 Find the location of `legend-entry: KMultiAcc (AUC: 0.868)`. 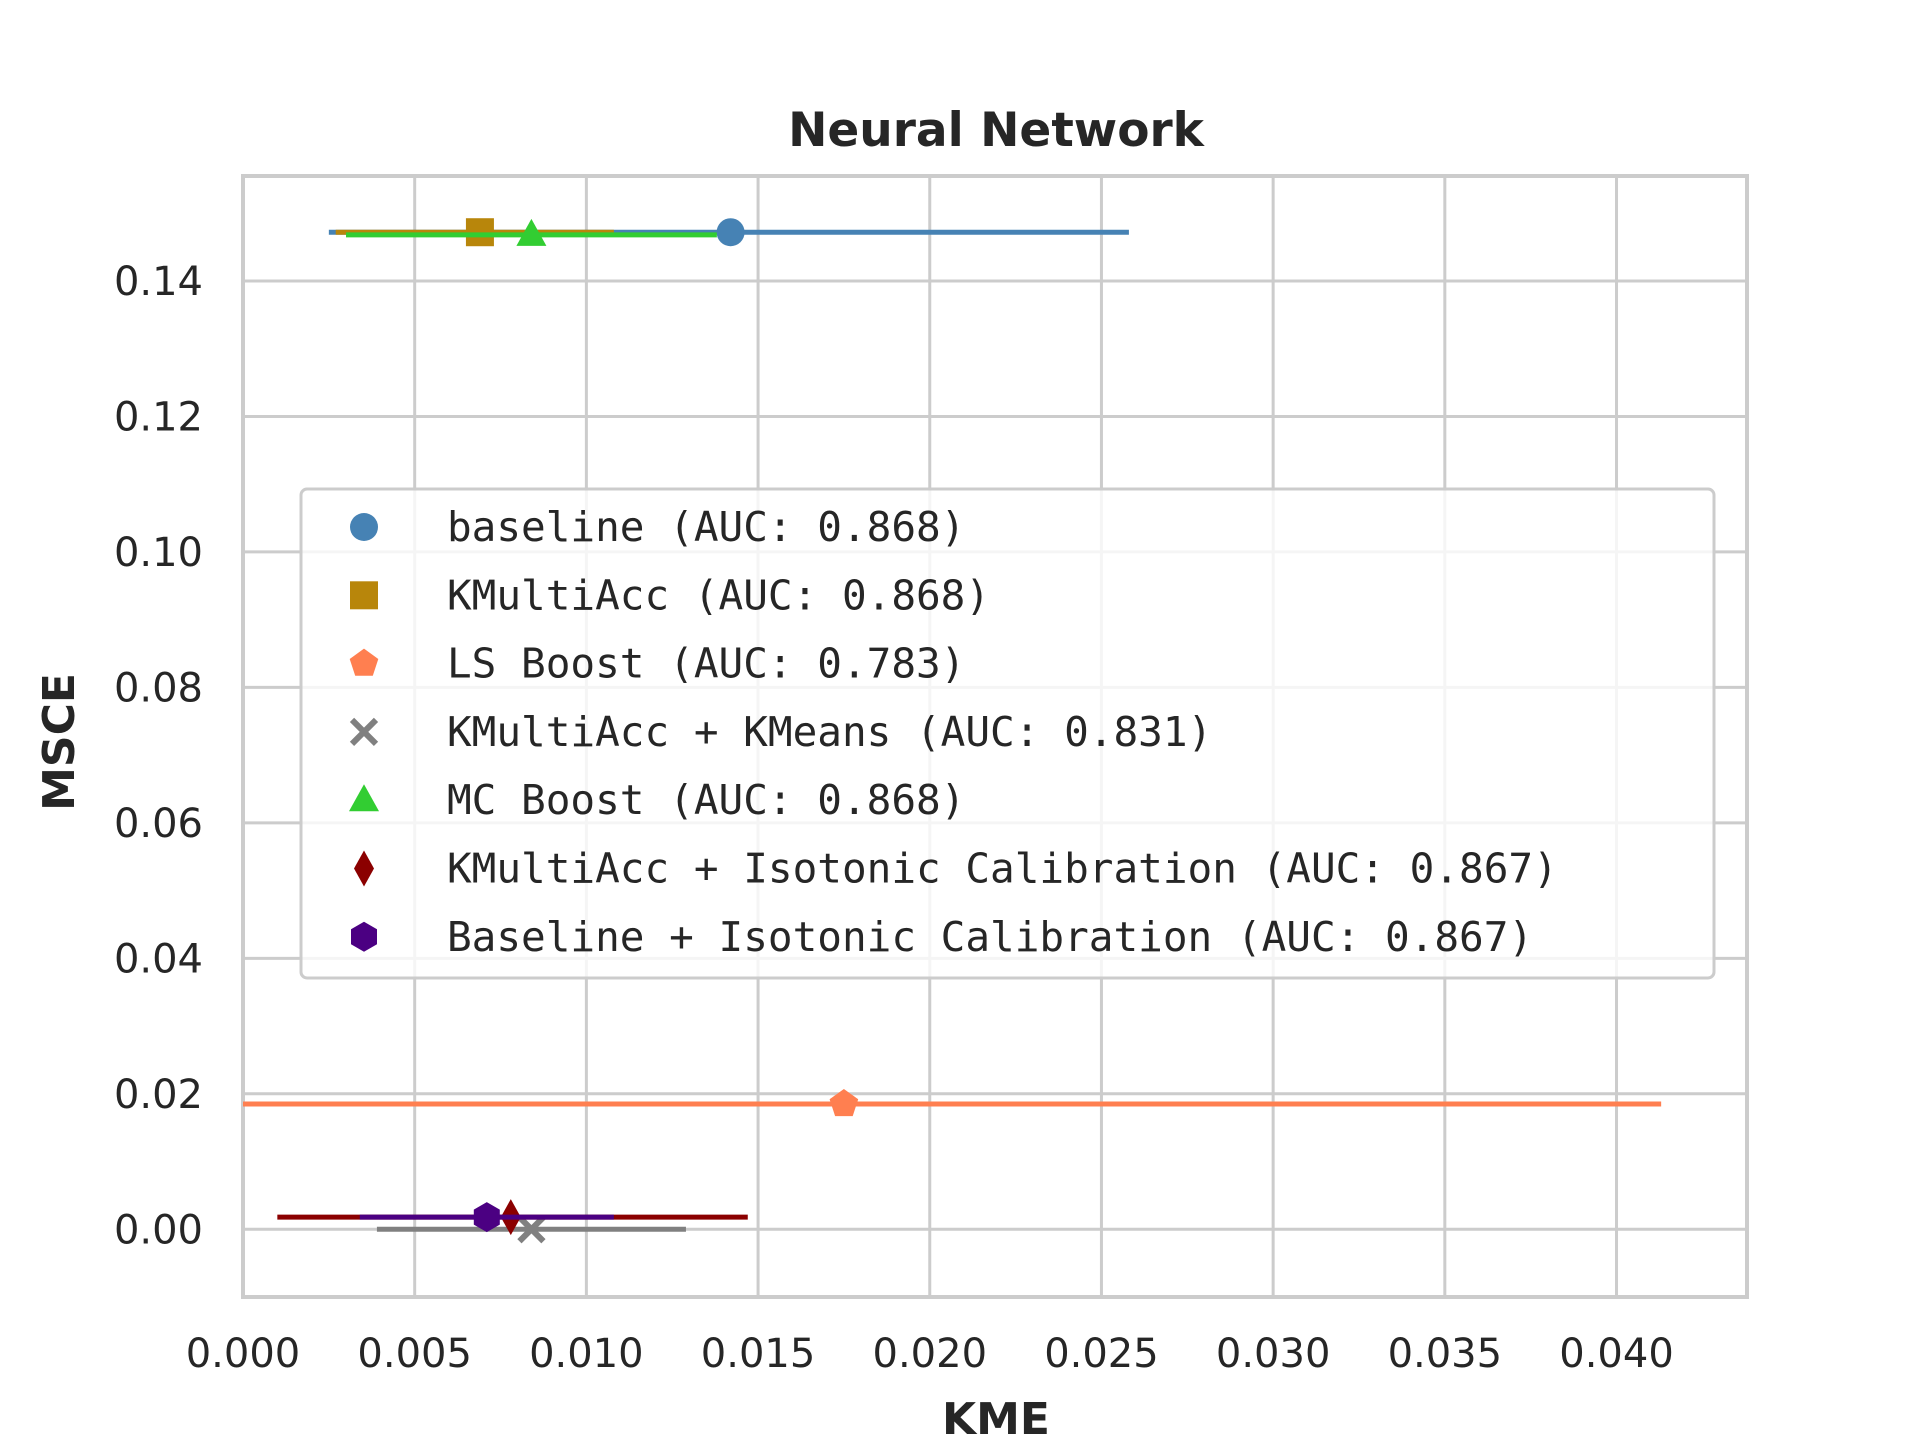

legend-entry: KMultiAcc (AUC: 0.868) is located at coordinates (670, 595).